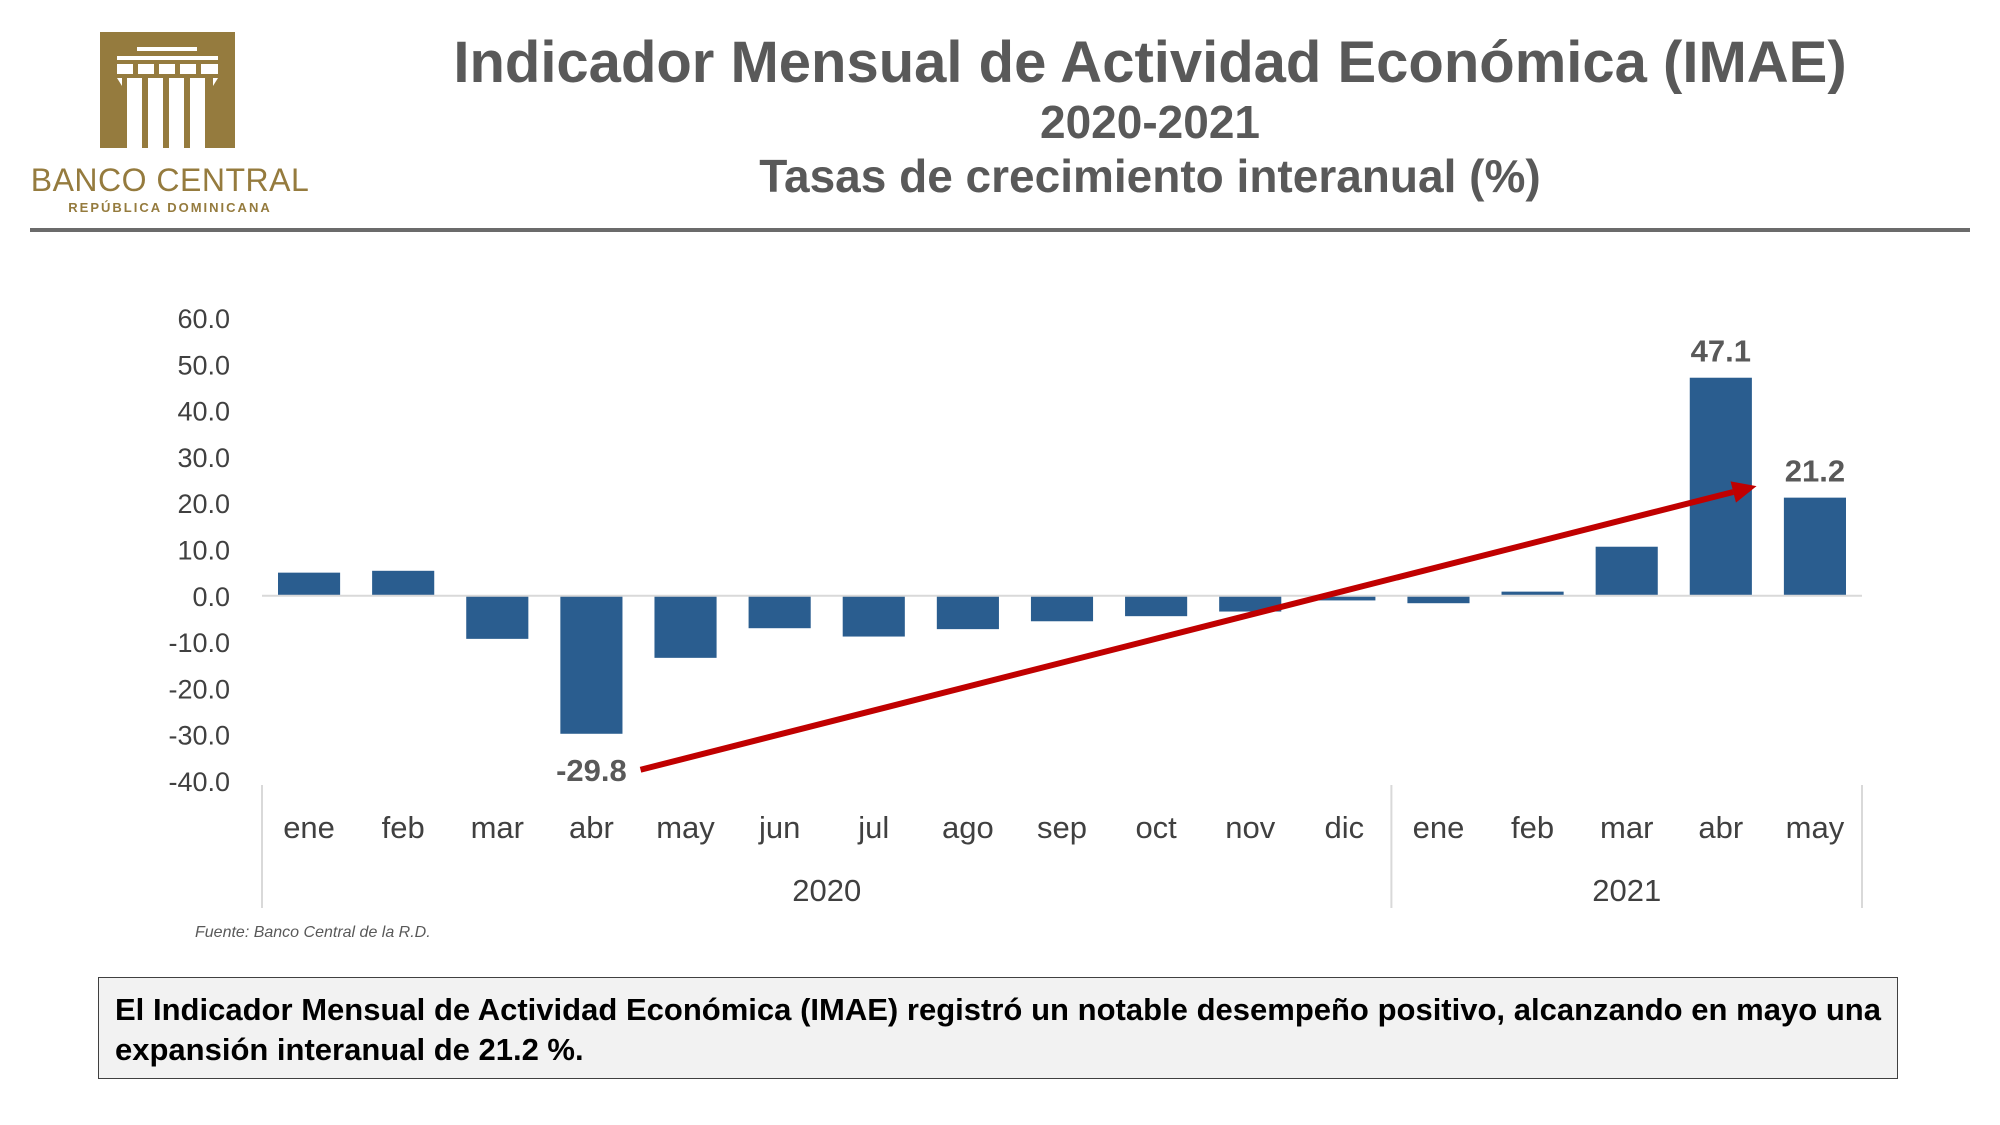  Describe the element at coordinates (1150, 176) in the screenshot. I see `page-subtitle: Tasas de crecimiento interanual (%)` at that location.